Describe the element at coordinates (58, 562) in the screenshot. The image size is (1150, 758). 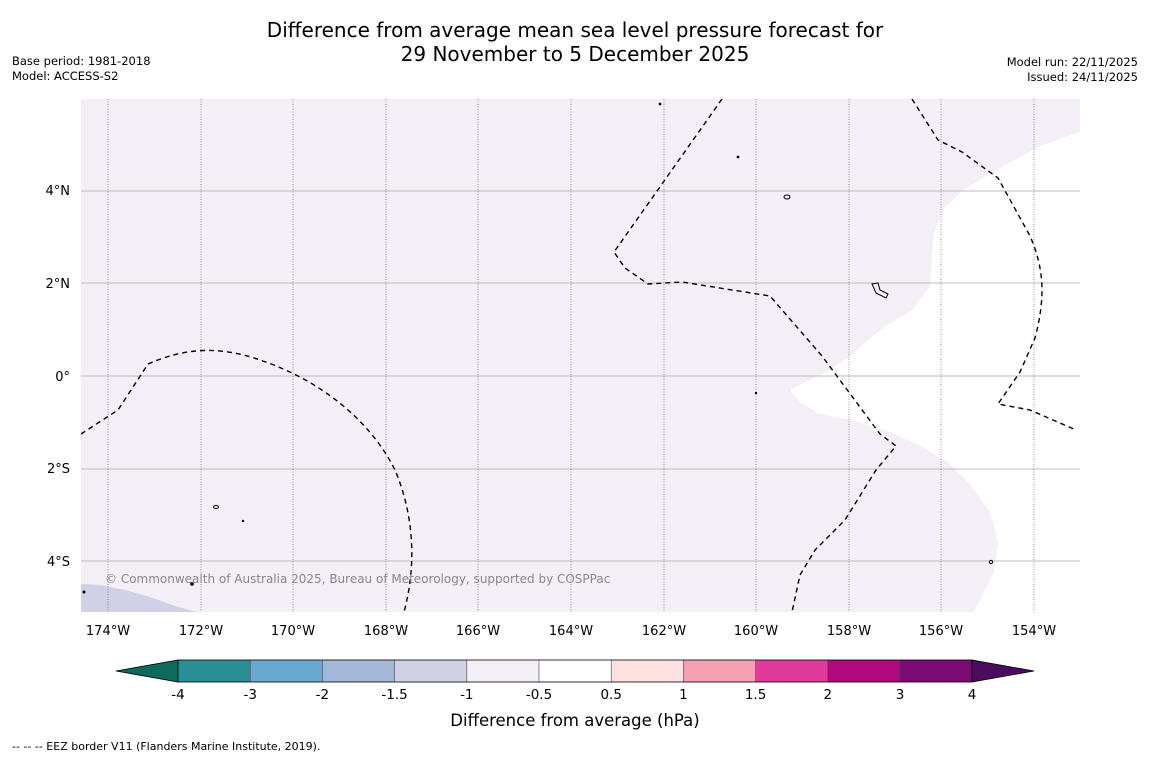
I see `y-tick-label: 4°S` at that location.